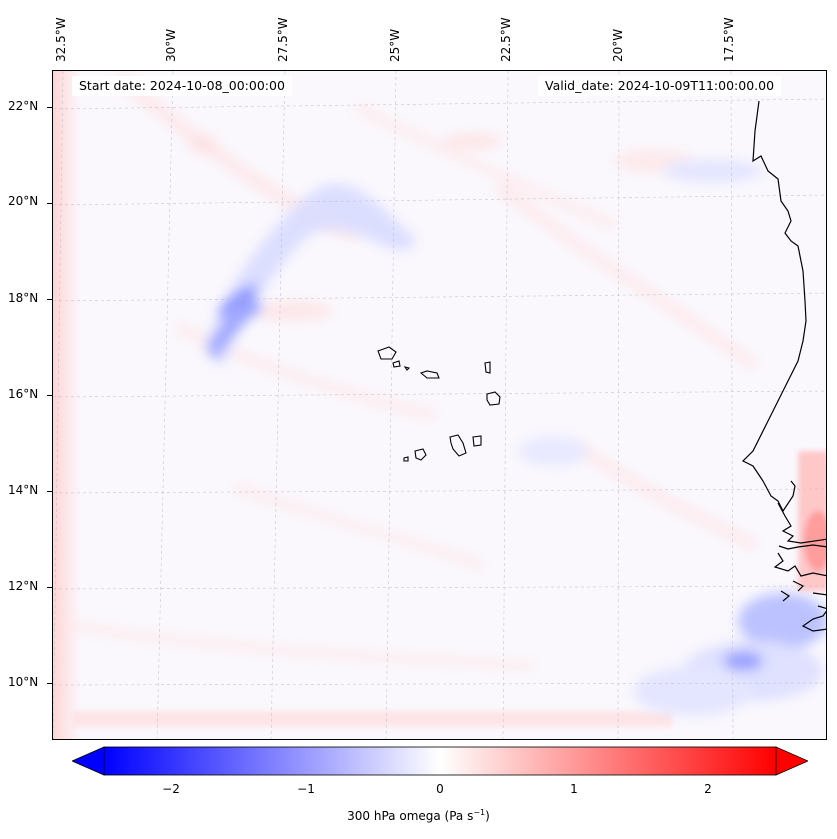  I want to click on island-sao-nicolau, so click(429, 374).